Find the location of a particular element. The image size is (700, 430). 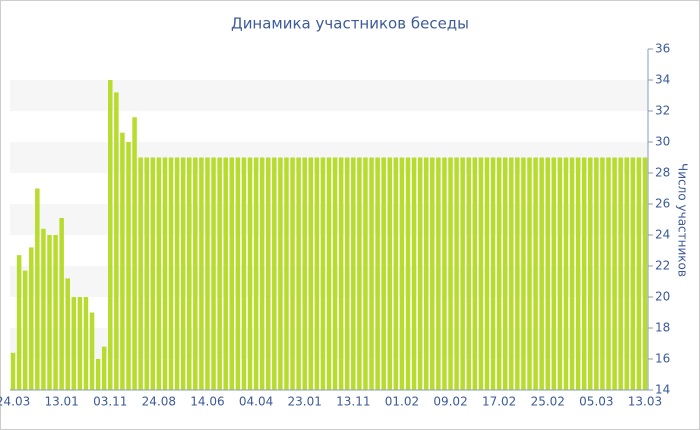

y-tick-label: 20 is located at coordinates (662, 297).